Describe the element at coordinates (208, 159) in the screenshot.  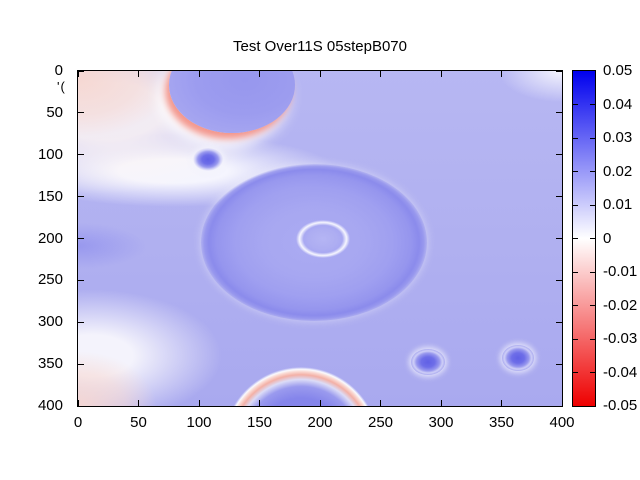
I see `heatmap-small-blob` at that location.